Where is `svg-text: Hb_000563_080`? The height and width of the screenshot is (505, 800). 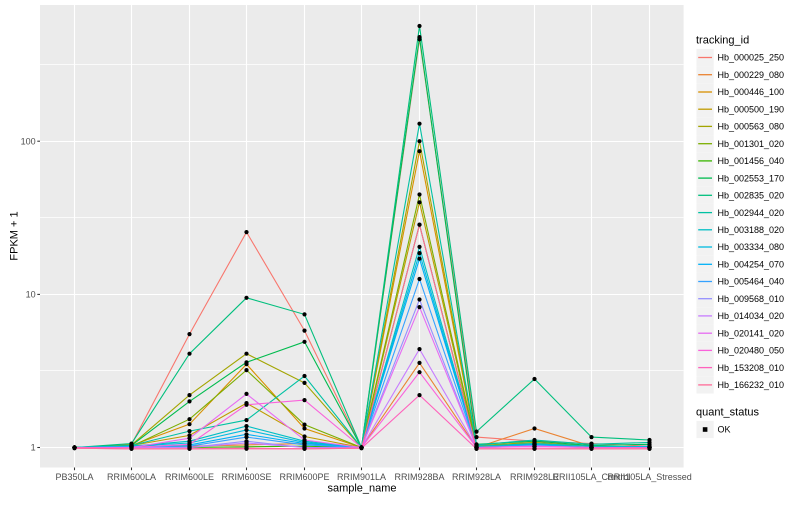
svg-text: Hb_000563_080 is located at coordinates (751, 127).